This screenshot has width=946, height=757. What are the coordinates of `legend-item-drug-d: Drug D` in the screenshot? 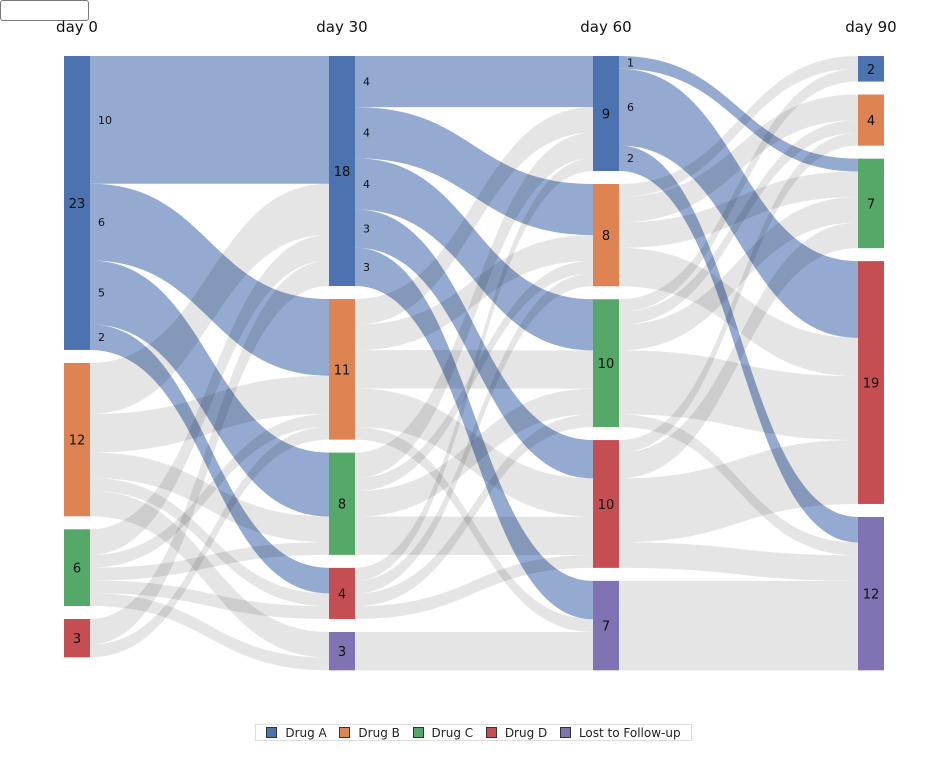 It's located at (516, 733).